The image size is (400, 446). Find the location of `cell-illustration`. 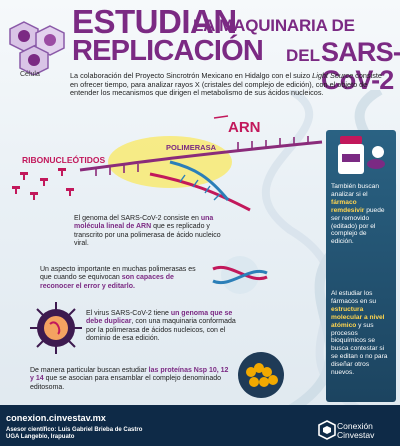

cell-illustration is located at coordinates (37, 48).